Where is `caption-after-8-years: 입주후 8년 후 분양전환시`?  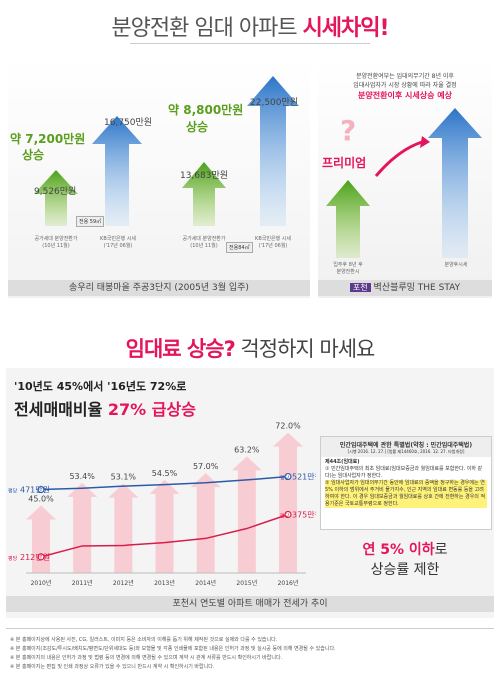
caption-after-8-years: 입주후 8년 후 분양전환시 is located at coordinates (348, 268).